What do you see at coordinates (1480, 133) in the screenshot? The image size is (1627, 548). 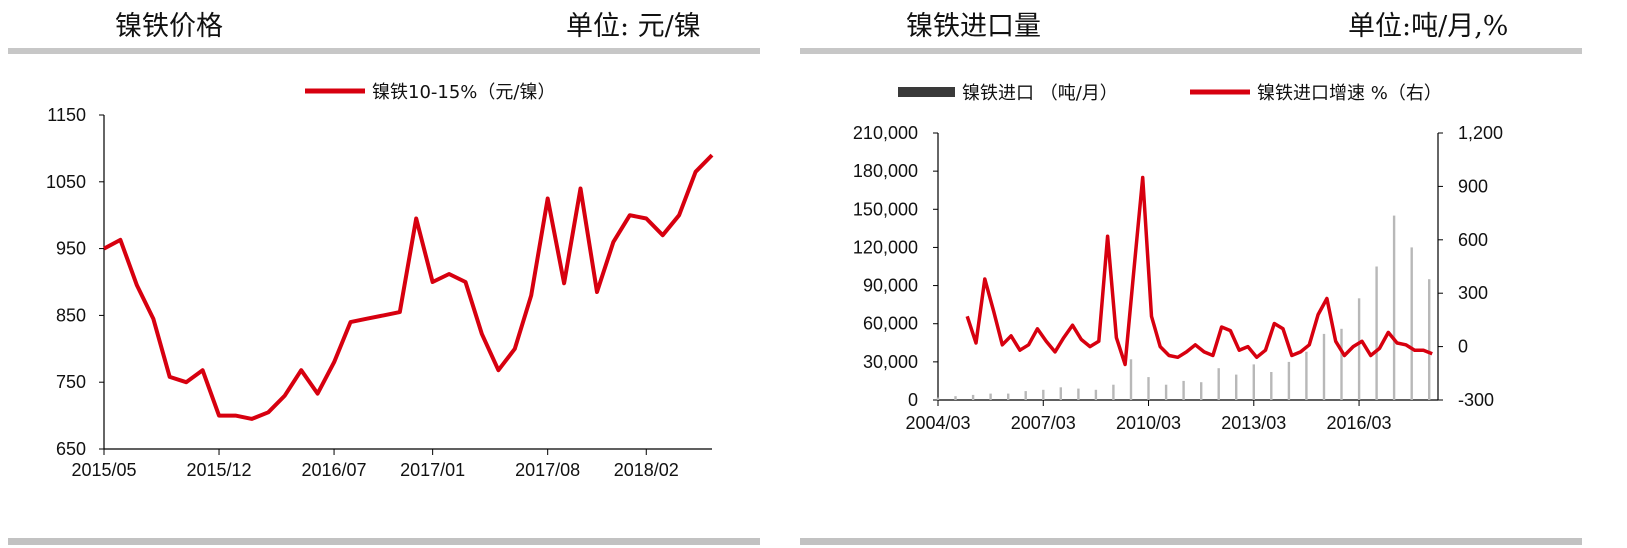 I see `y-right-tick-label: 1,200` at bounding box center [1480, 133].